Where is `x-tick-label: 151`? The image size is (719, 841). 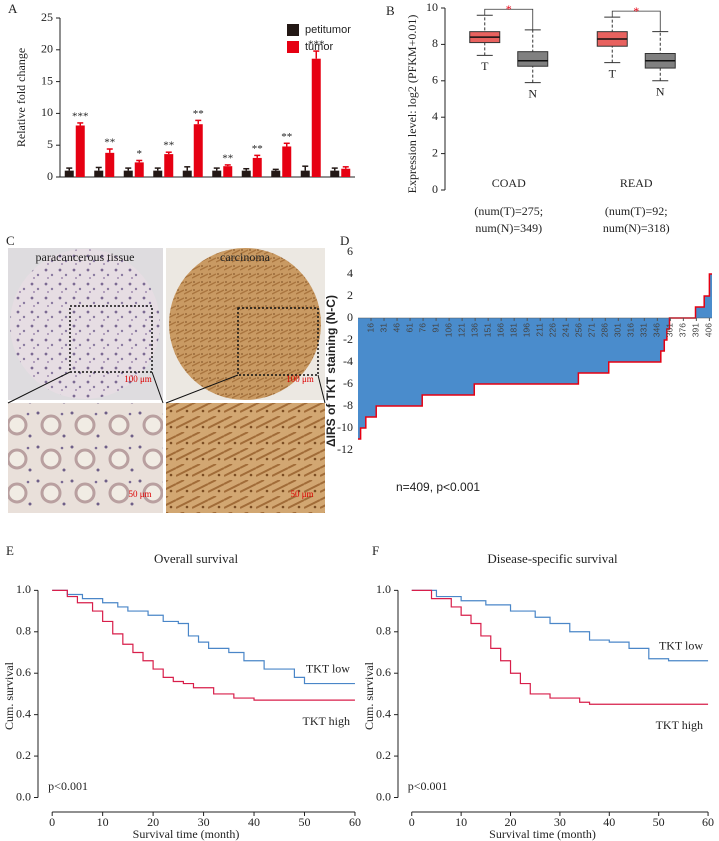
x-tick-label: 151 is located at coordinates (487, 330).